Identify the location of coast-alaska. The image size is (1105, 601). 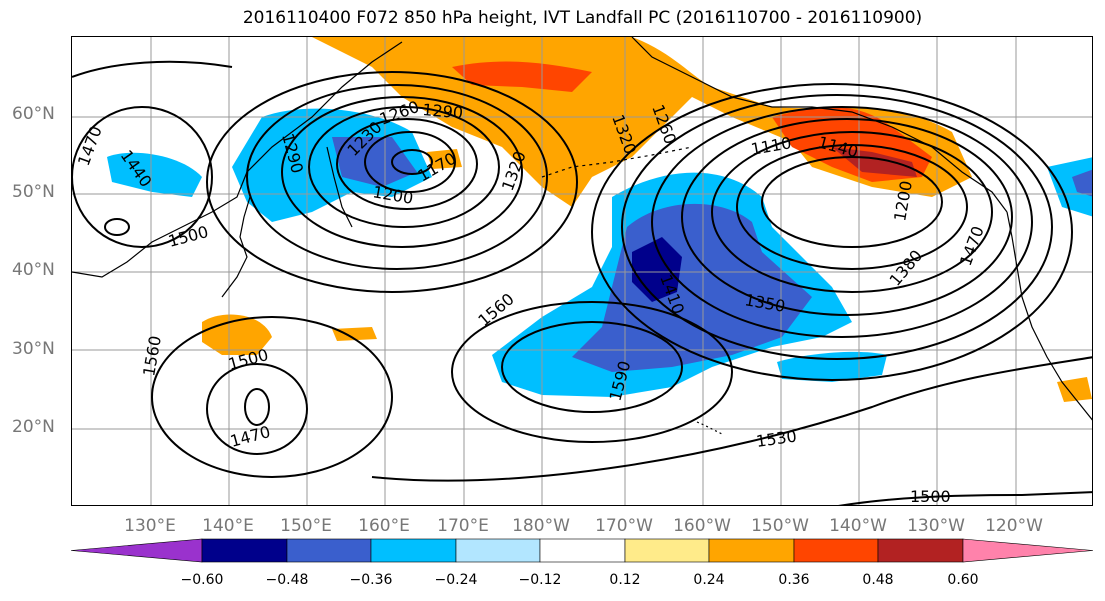
(819, 125).